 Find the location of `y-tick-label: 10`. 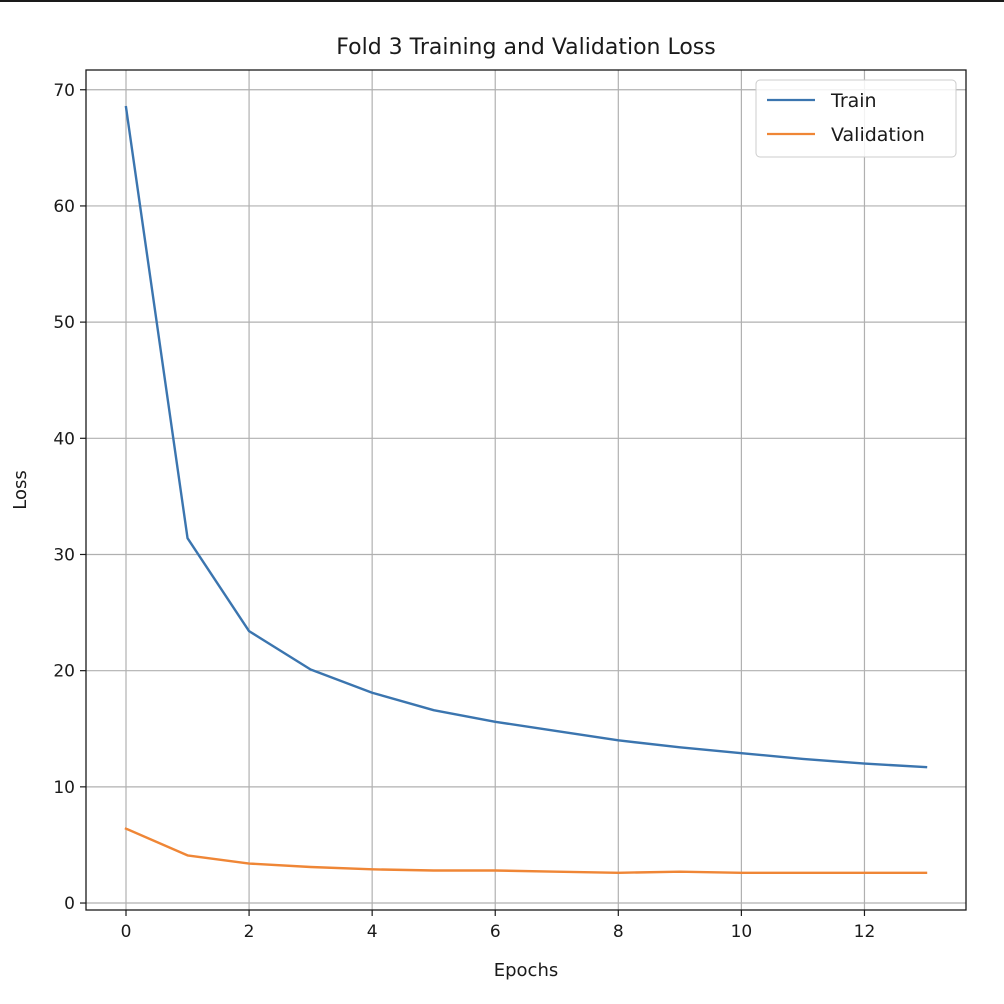

y-tick-label: 10 is located at coordinates (64, 788).